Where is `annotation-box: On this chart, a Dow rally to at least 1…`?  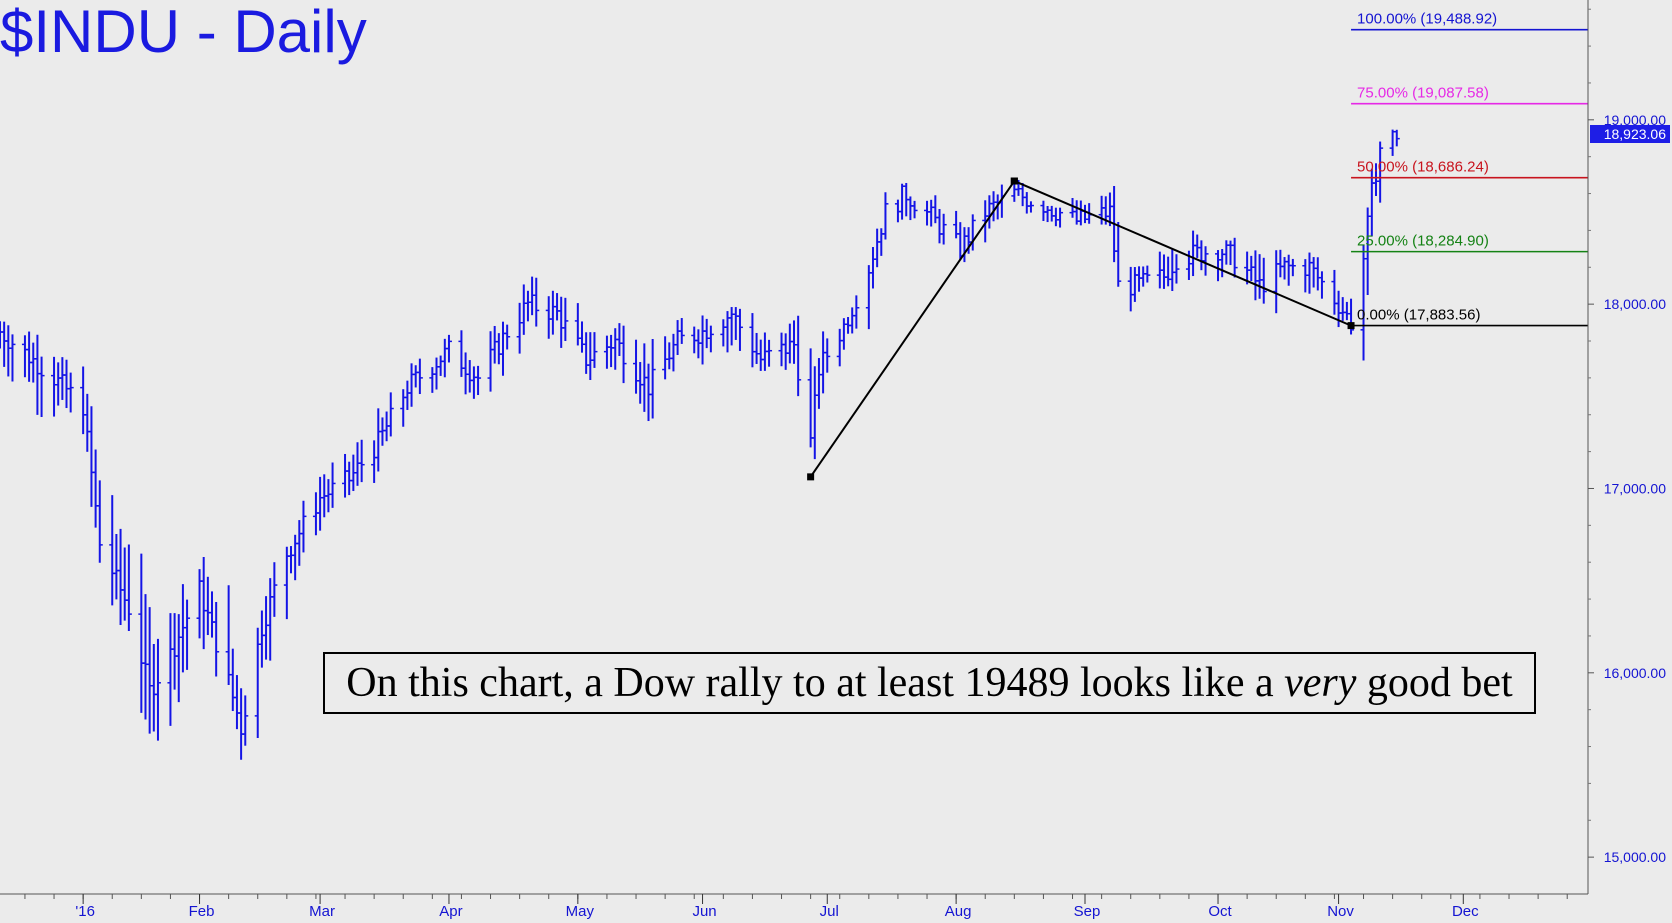
annotation-box: On this chart, a Dow rally to at least 1… is located at coordinates (929, 683).